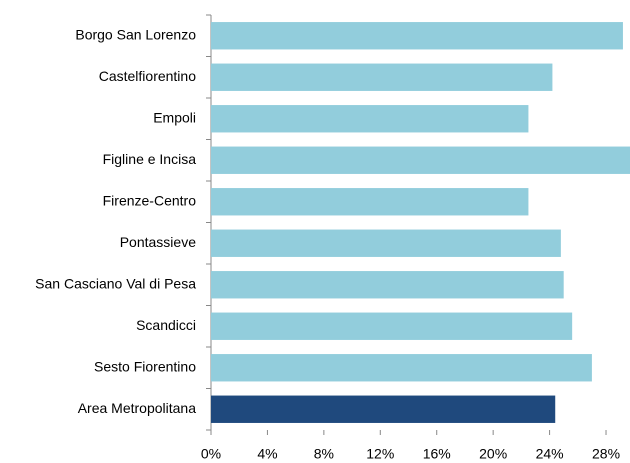  What do you see at coordinates (380, 454) in the screenshot?
I see `x-tick-label: 12%` at bounding box center [380, 454].